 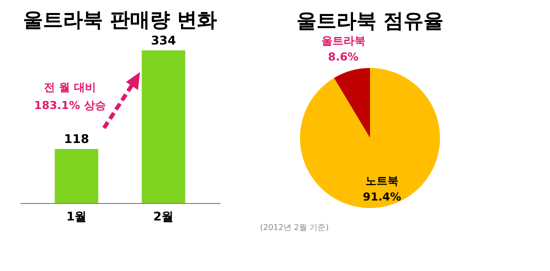 What do you see at coordinates (343, 57) in the screenshot?
I see `data-label: 8.6%` at bounding box center [343, 57].